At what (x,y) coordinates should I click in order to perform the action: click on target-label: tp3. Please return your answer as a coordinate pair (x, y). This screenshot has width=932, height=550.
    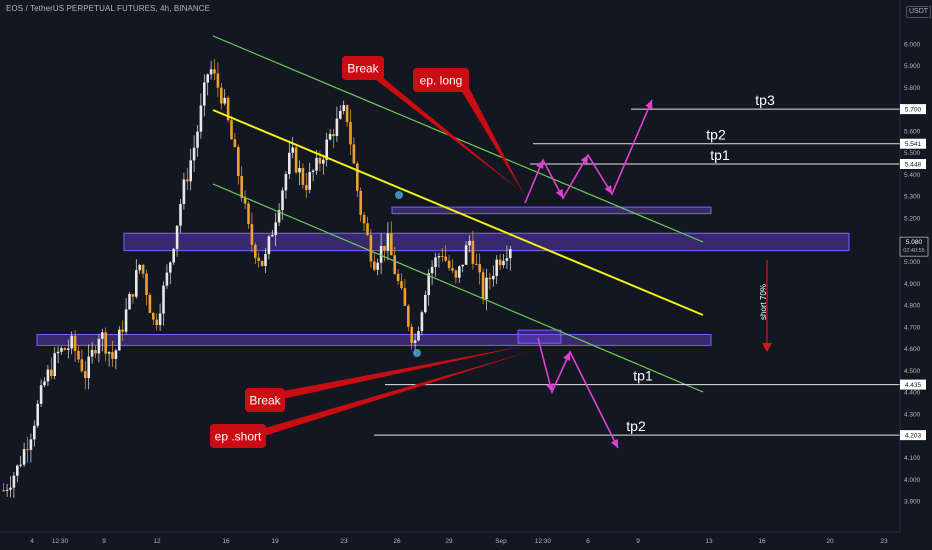
    Looking at the image, I should click on (765, 100).